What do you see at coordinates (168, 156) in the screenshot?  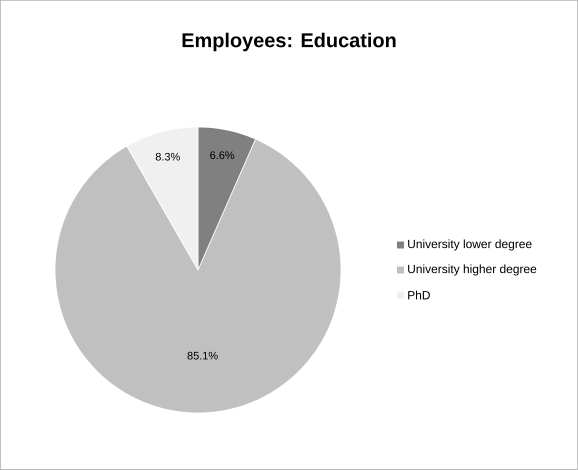 I see `data-label: 8.3%` at bounding box center [168, 156].